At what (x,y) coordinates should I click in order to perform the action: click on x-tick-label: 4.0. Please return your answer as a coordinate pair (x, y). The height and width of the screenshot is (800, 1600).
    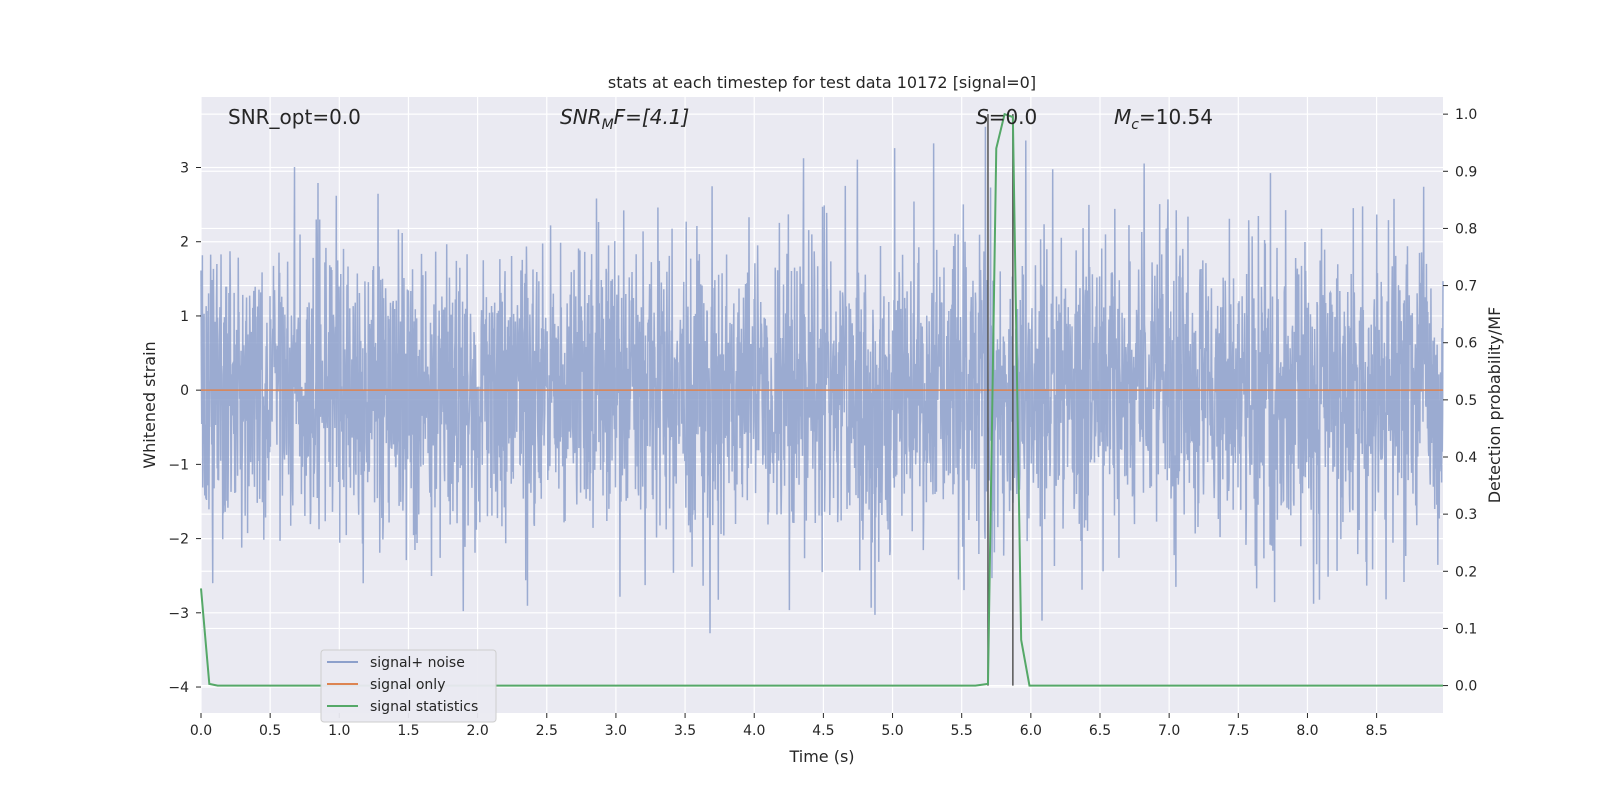
    Looking at the image, I should click on (754, 731).